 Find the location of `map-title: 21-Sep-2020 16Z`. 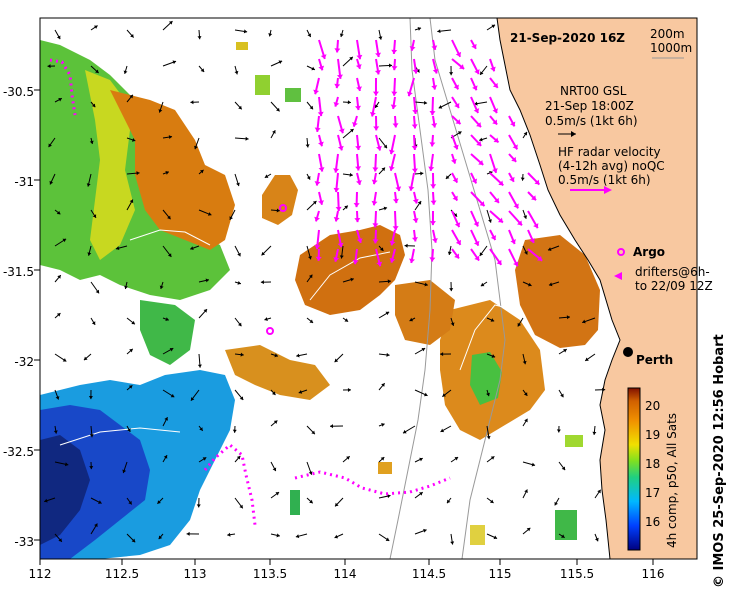

map-title: 21-Sep-2020 16Z is located at coordinates (567, 38).